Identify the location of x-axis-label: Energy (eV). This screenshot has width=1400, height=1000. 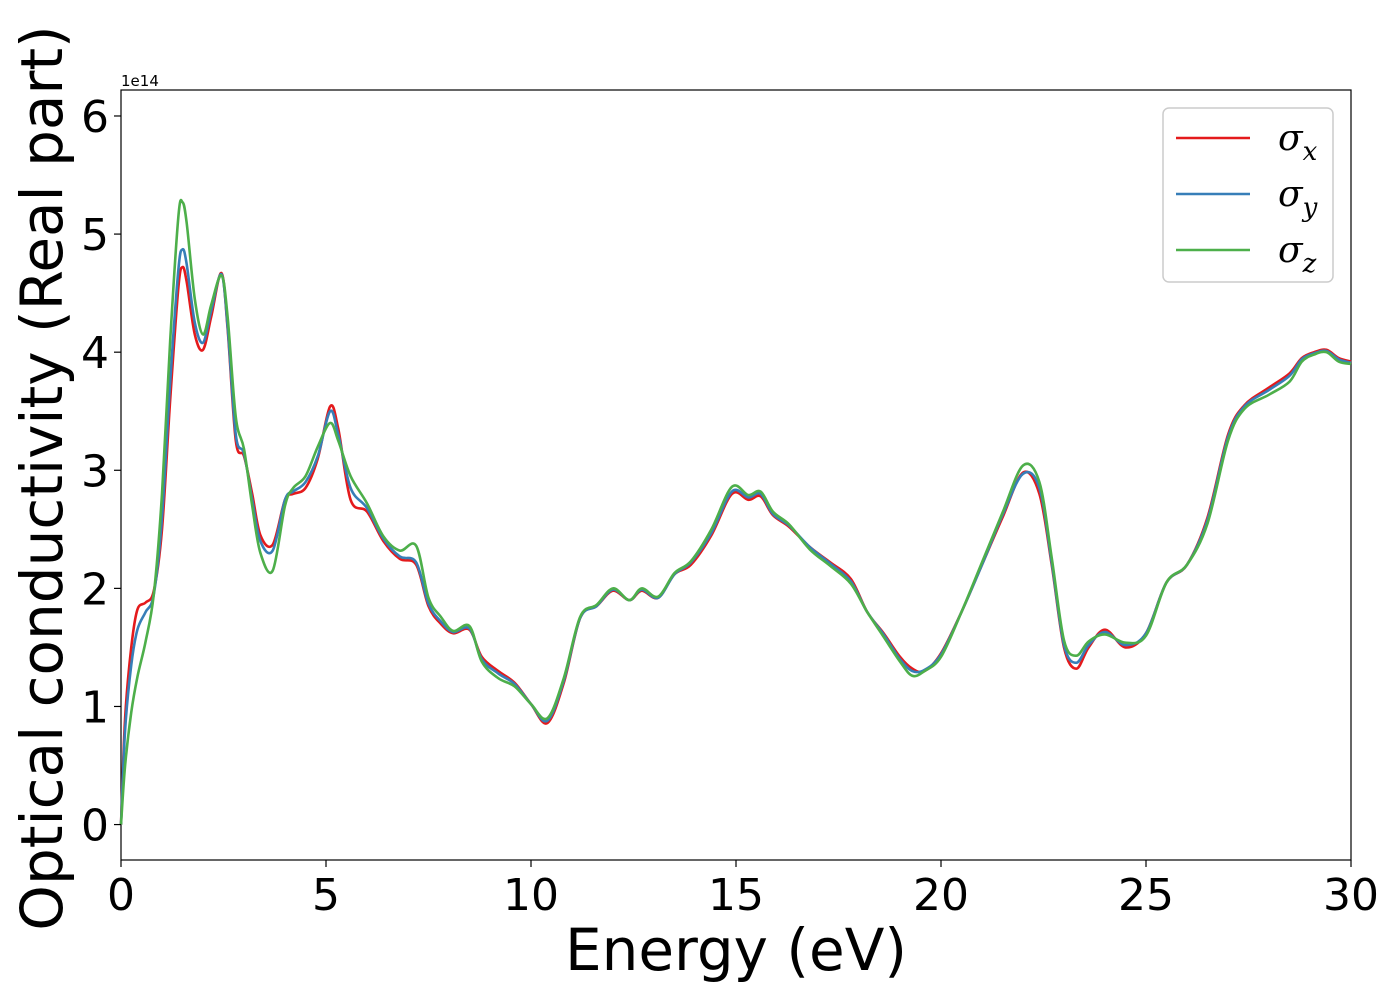
(736, 950).